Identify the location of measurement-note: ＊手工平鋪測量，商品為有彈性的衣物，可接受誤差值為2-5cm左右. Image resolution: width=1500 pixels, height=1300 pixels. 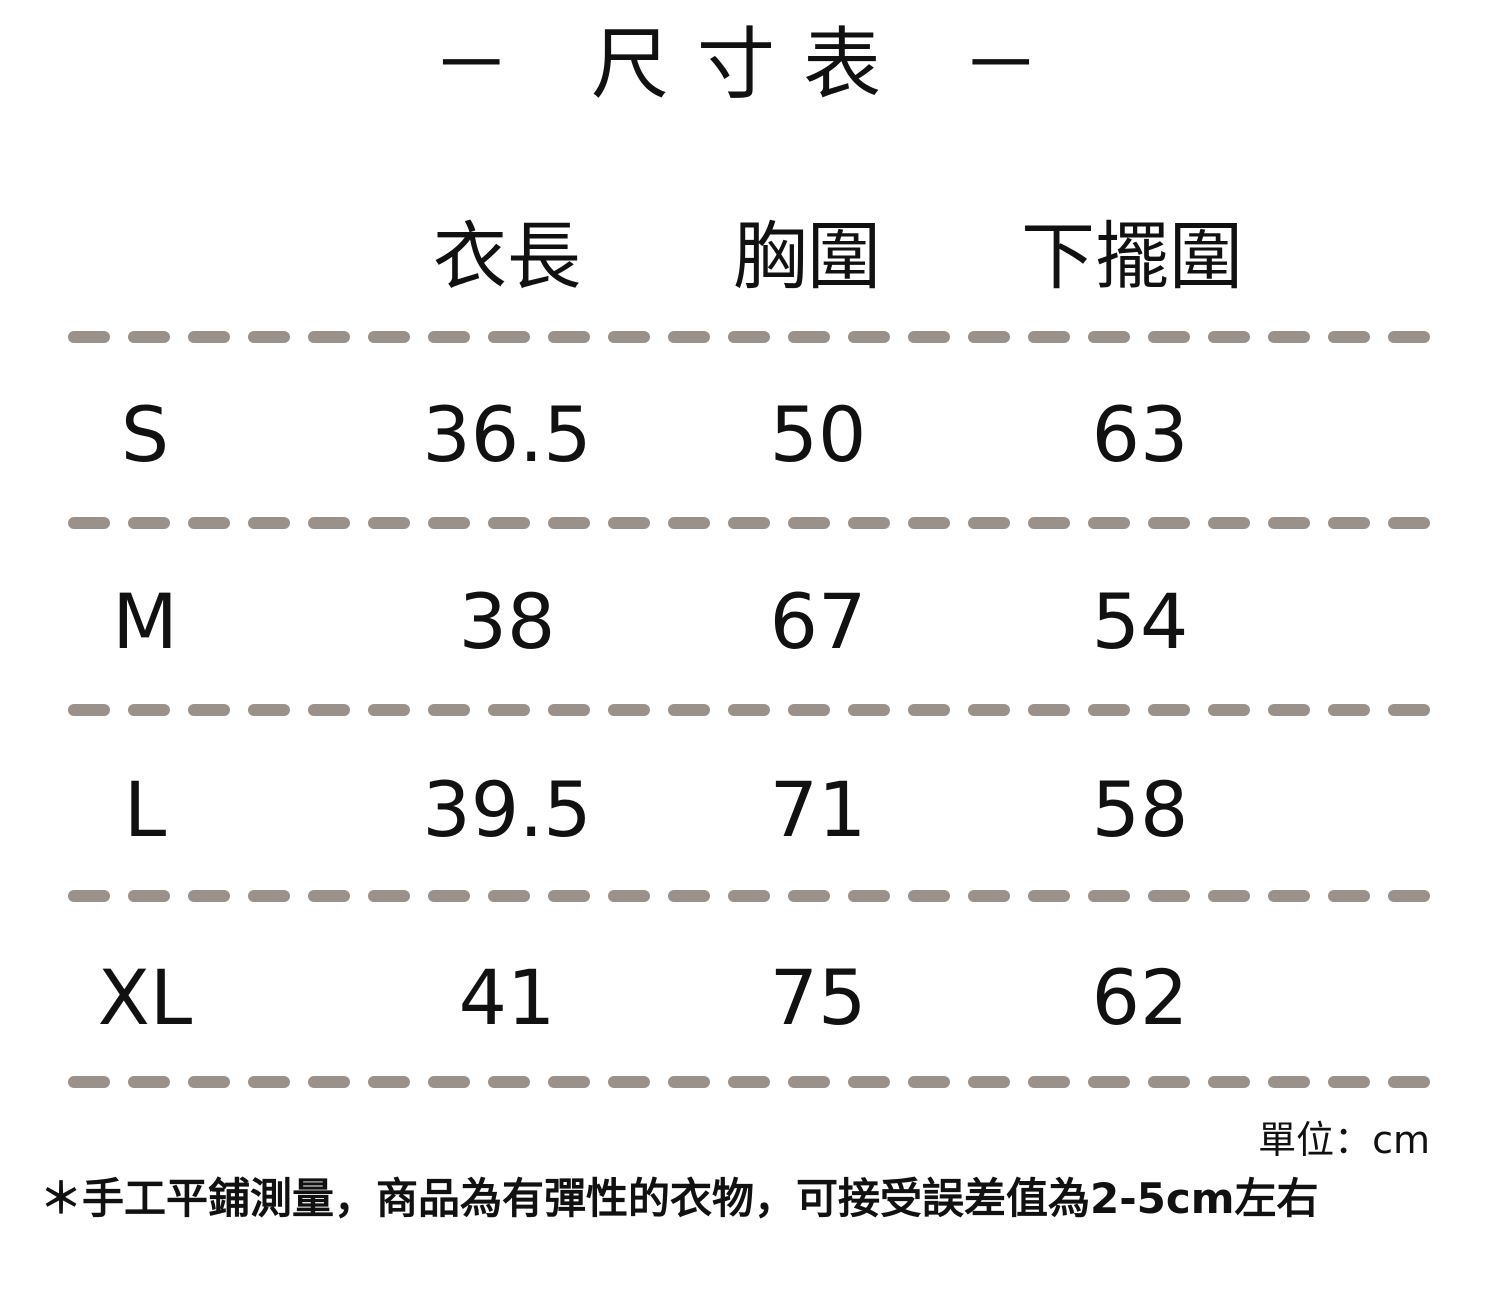
(679, 1198).